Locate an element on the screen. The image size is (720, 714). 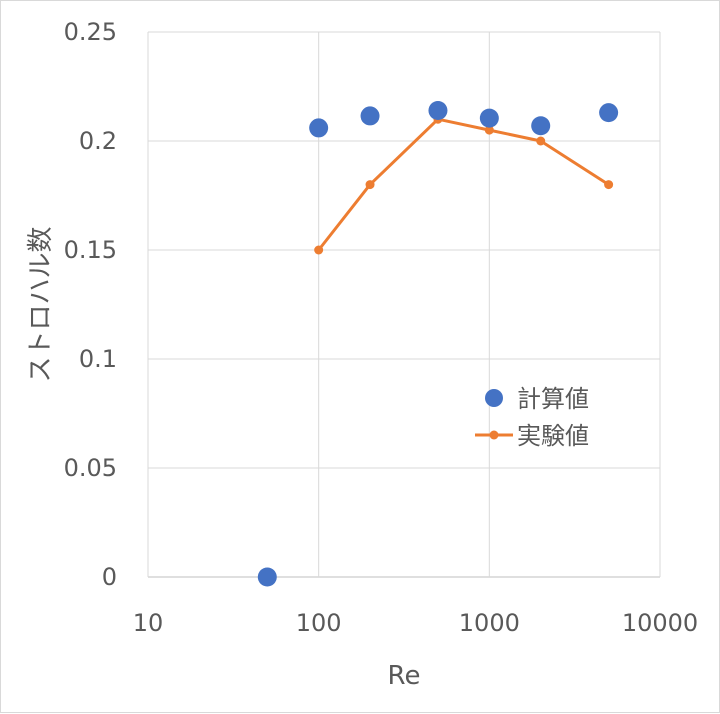
legend-label-calculated: 計算値 is located at coordinates (553, 399).